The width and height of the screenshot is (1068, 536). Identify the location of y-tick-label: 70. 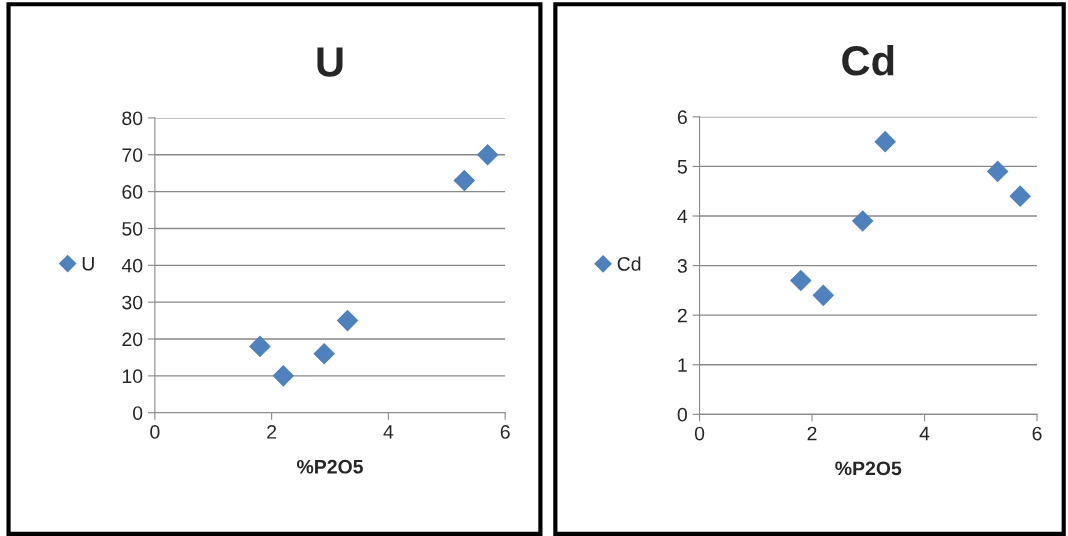
(132, 155).